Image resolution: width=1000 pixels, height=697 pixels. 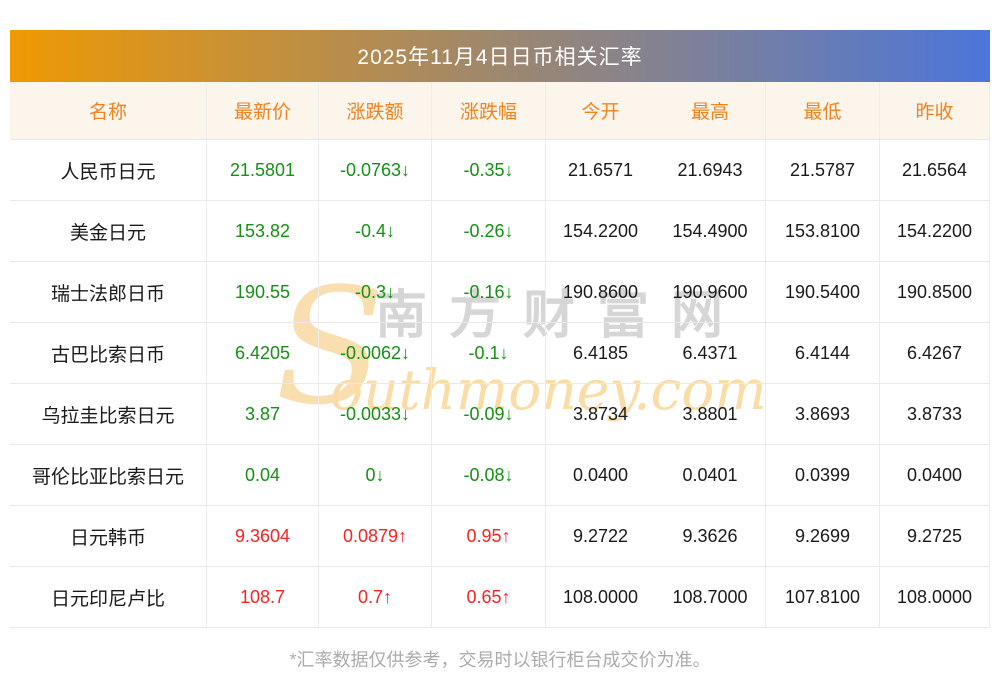 What do you see at coordinates (262, 353) in the screenshot?
I see `latest-price: 6.4205` at bounding box center [262, 353].